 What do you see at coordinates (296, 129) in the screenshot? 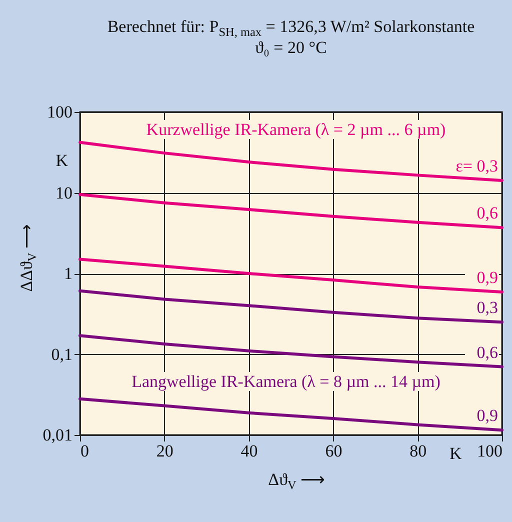
I see `annotation: Kurzwellige IR-Kamera (λ = 2 µm ... 6 µm)` at bounding box center [296, 129].